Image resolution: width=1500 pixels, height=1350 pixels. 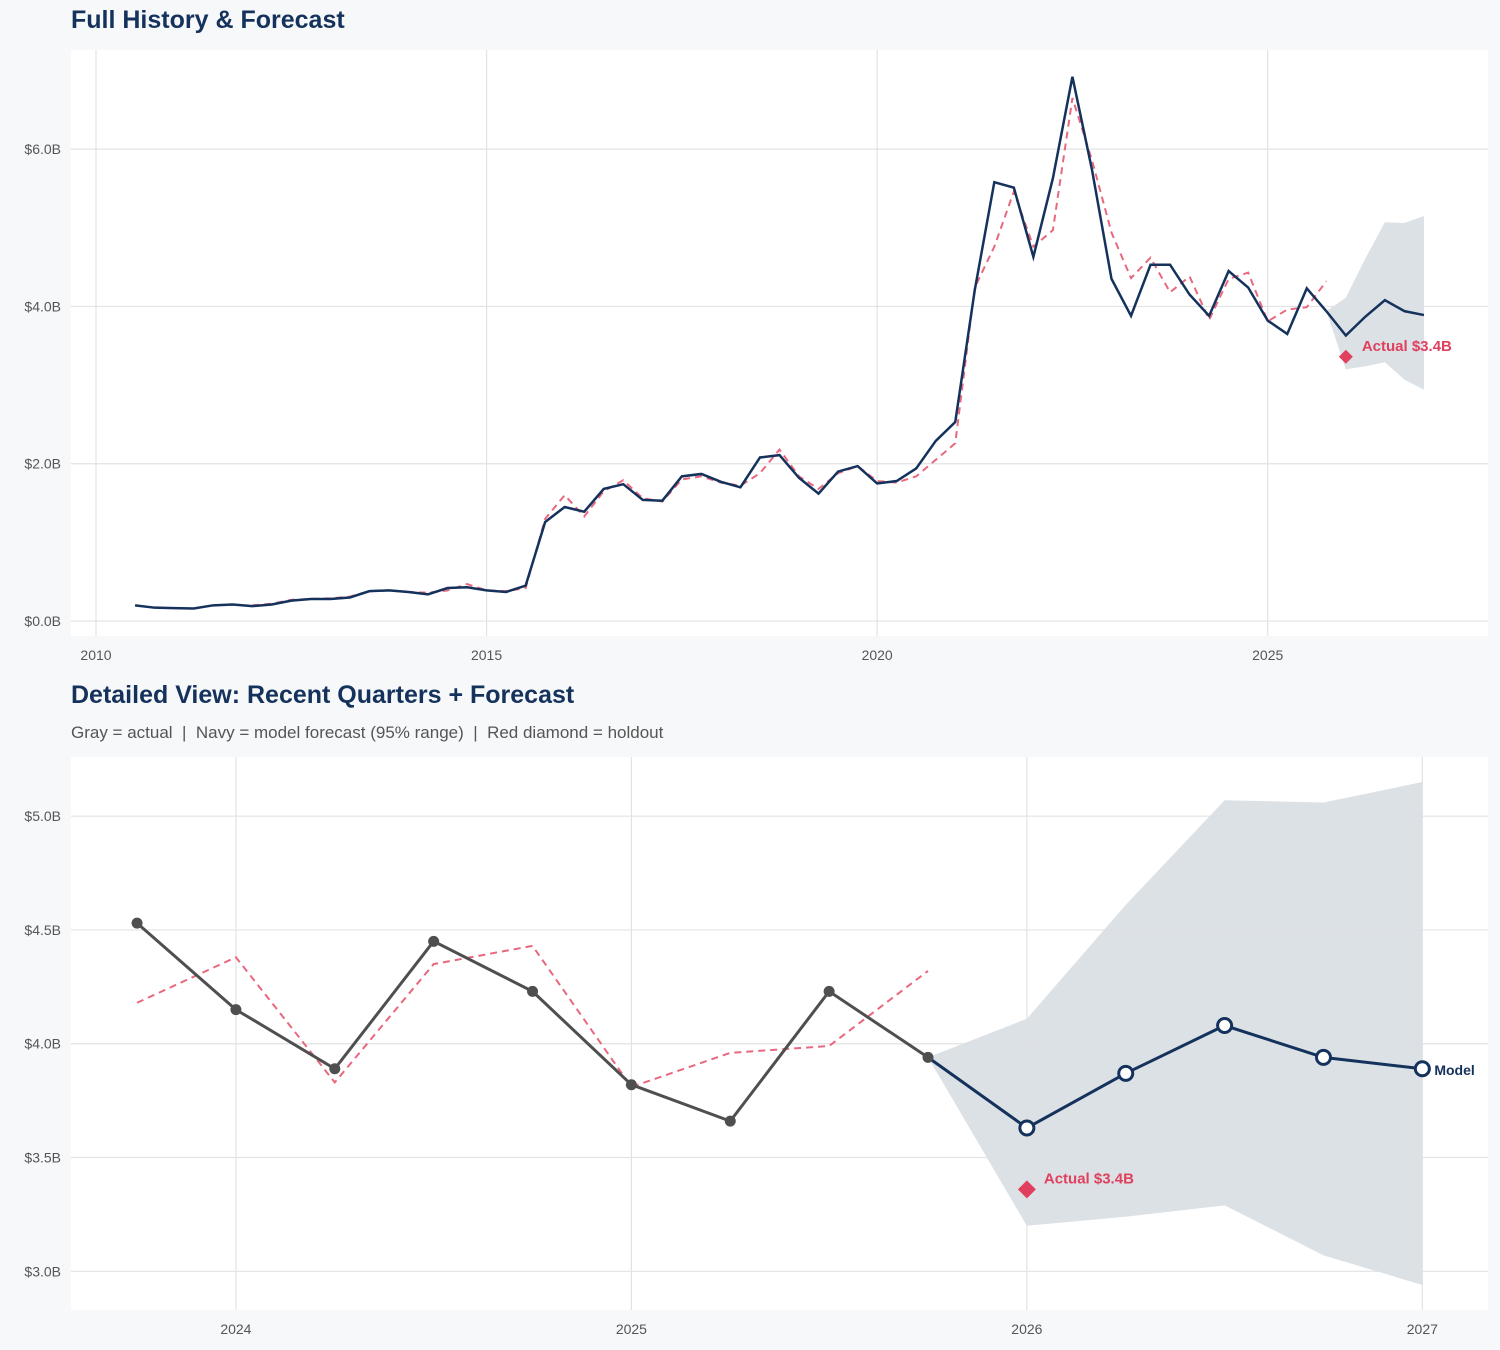 I want to click on y-tick-label: $6.0B, so click(x=42, y=149).